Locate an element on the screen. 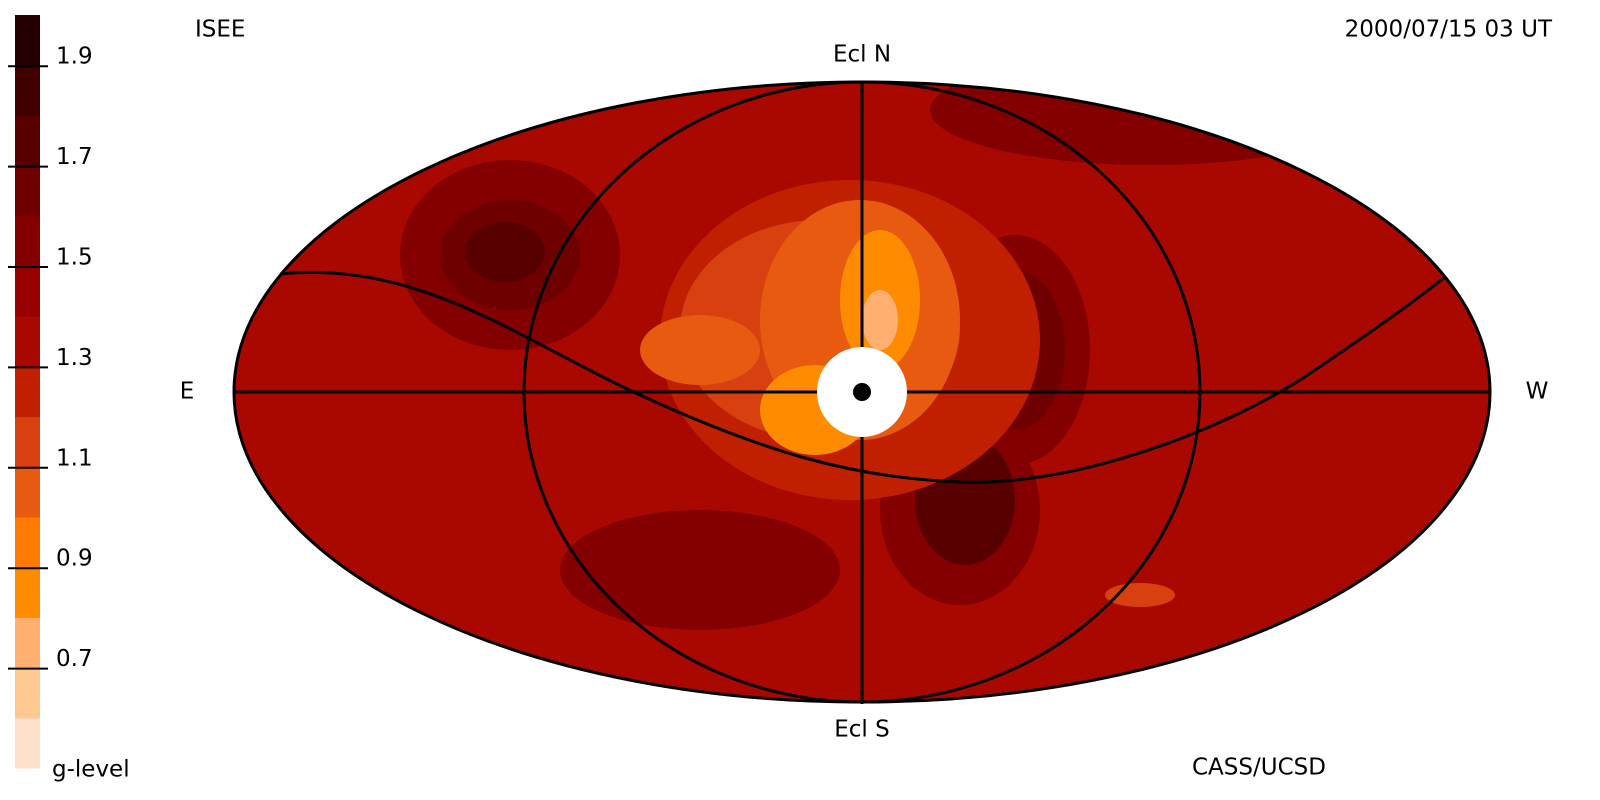  colorbar-tick-label: 1.9 is located at coordinates (74, 57).